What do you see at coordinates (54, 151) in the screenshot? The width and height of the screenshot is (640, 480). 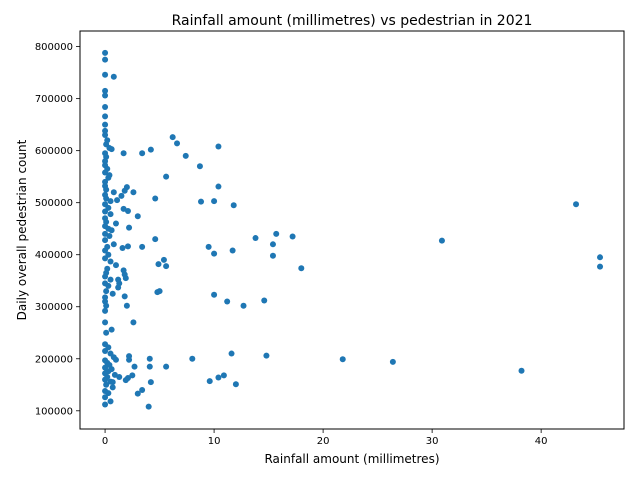 I see `y-tick-label-5: 600000` at bounding box center [54, 151].